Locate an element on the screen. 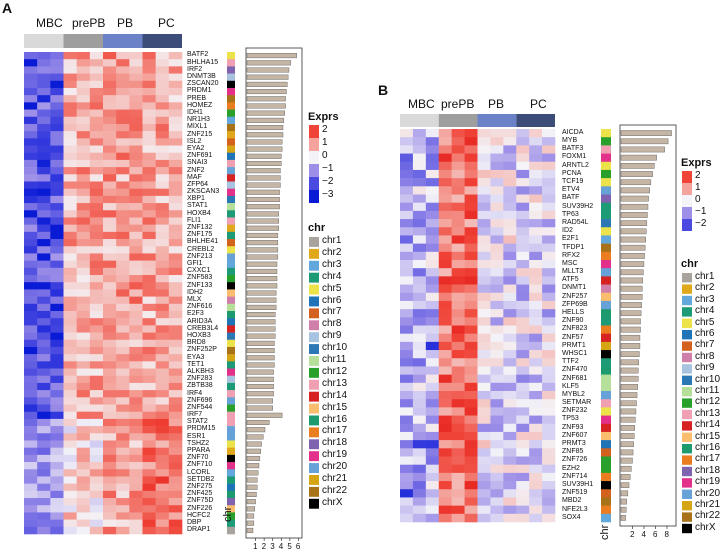 The height and width of the screenshot is (551, 720). gene-label: ZNF710 is located at coordinates (200, 465).